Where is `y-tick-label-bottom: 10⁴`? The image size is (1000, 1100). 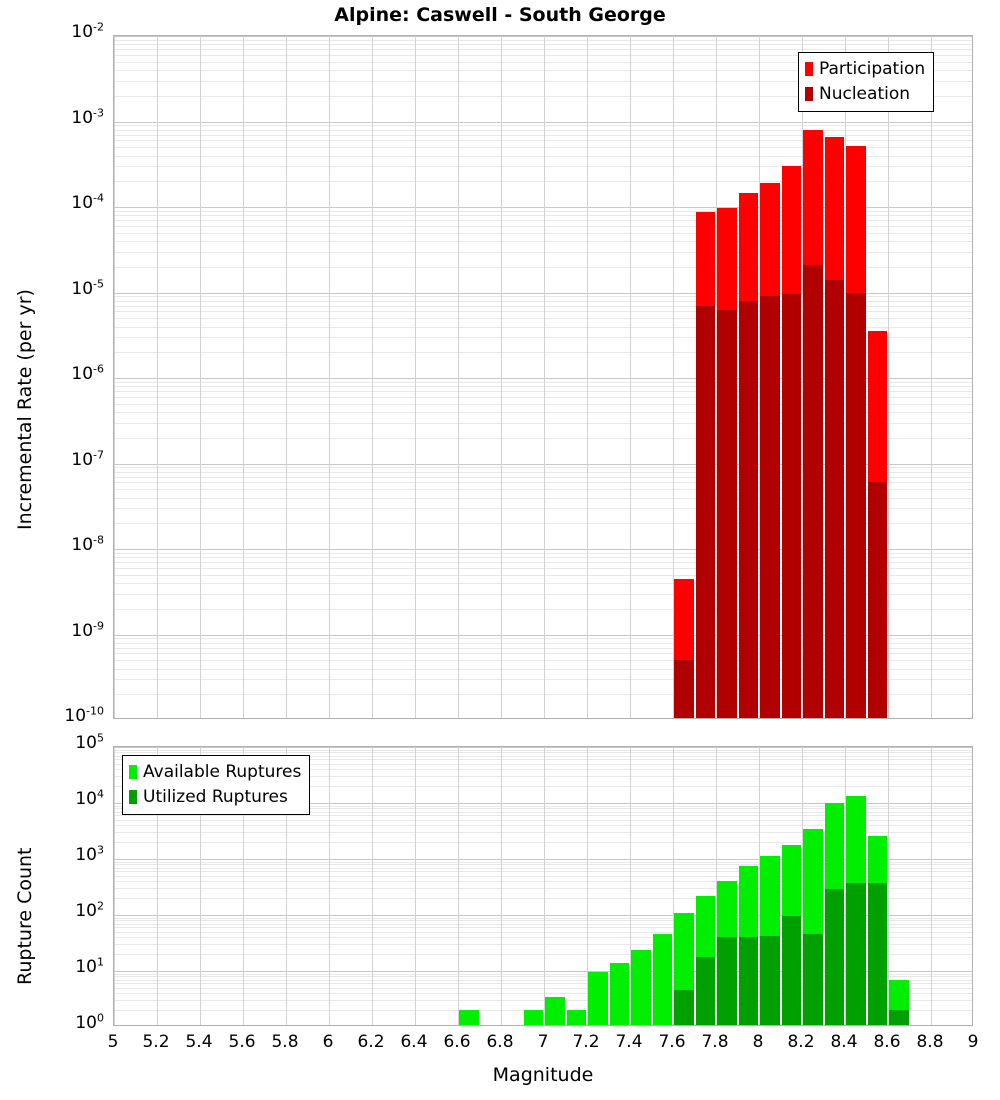
y-tick-label-bottom: 10⁴ is located at coordinates (89, 798).